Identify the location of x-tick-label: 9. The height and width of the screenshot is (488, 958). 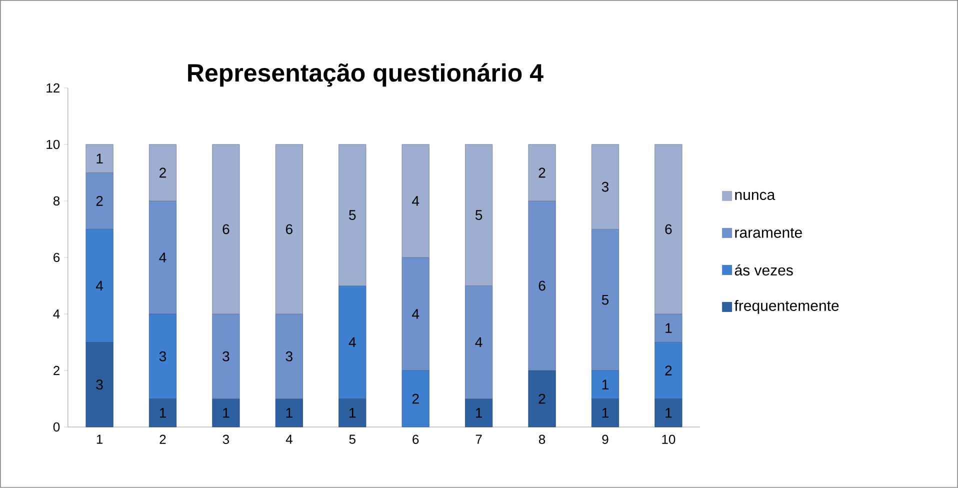
(605, 439).